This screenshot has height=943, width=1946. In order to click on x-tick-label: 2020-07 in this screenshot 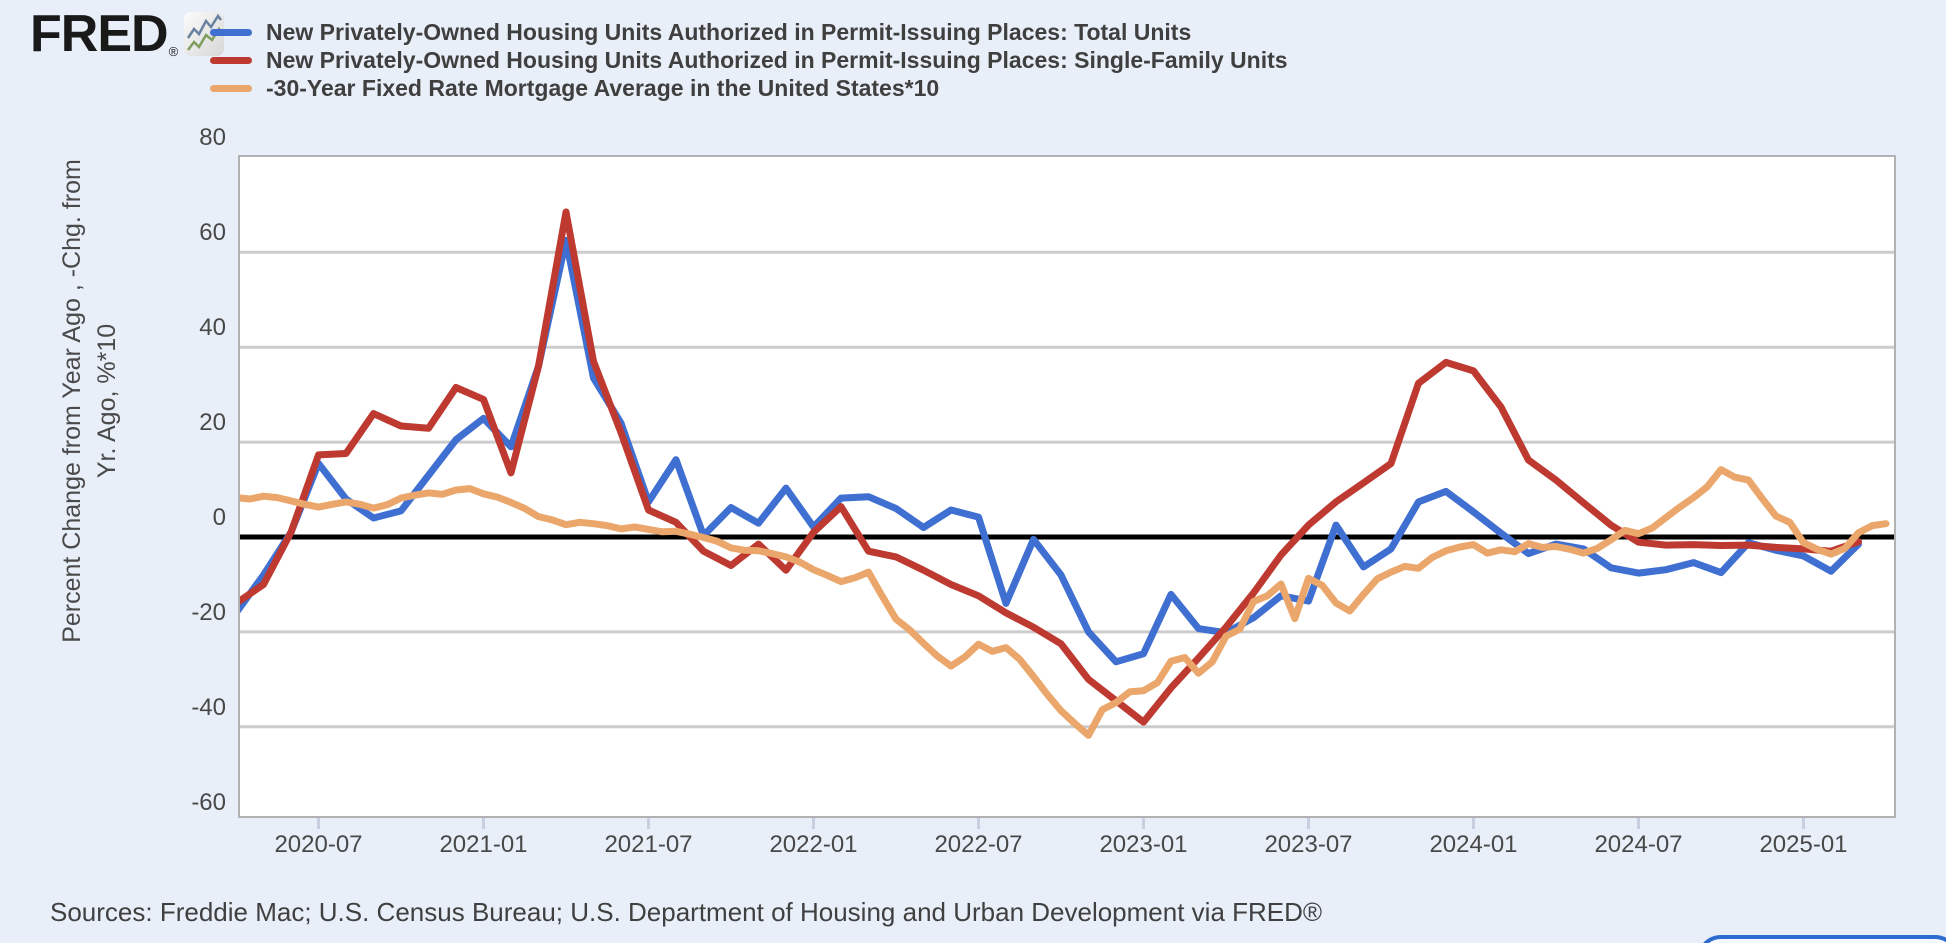, I will do `click(318, 844)`.